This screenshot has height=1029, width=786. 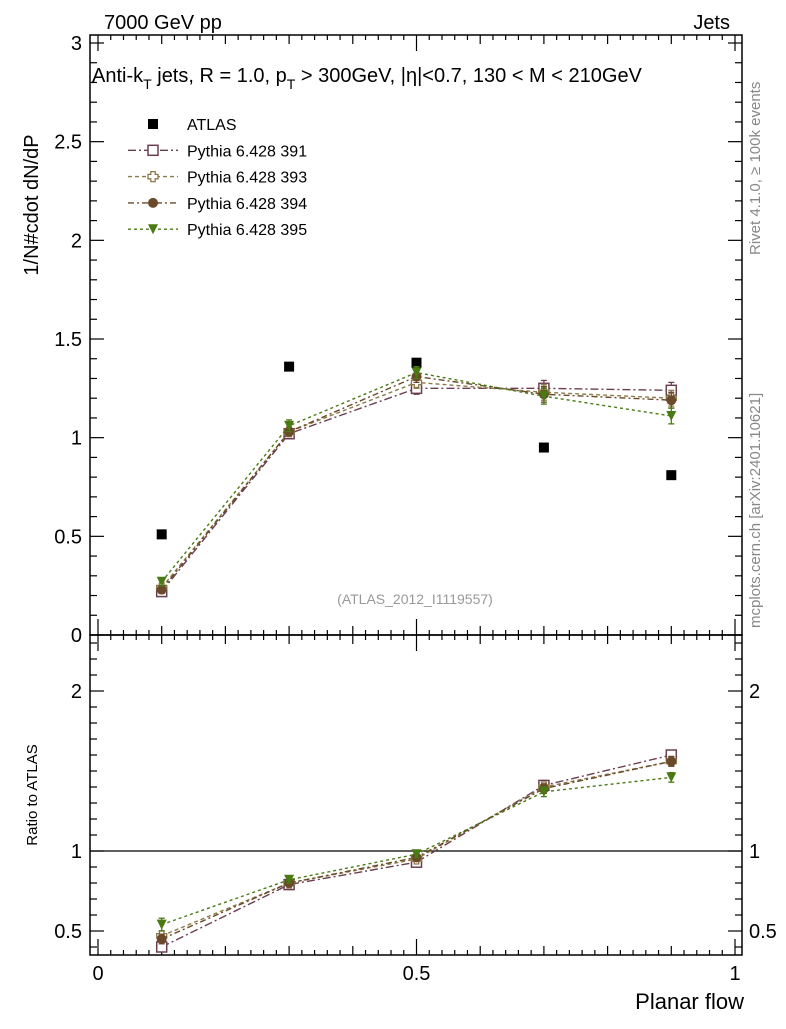 What do you see at coordinates (212, 125) in the screenshot?
I see `legend-label: ATLAS` at bounding box center [212, 125].